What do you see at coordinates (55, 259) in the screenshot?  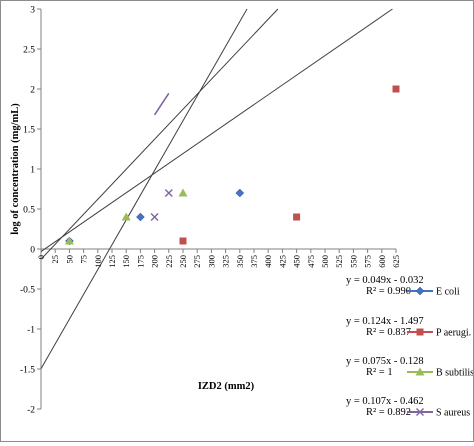 I see `x-tick-label: 25` at bounding box center [55, 259].